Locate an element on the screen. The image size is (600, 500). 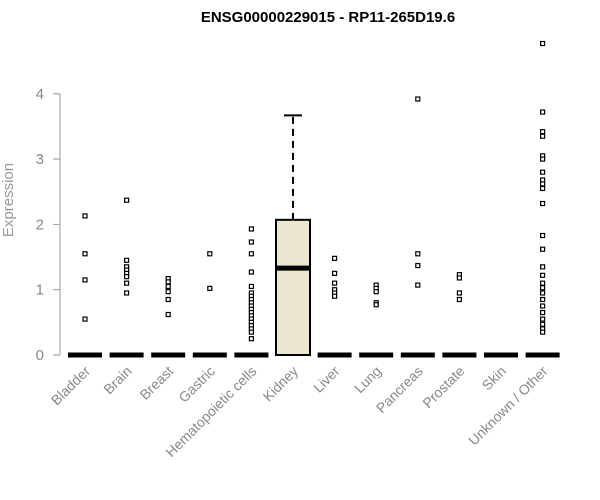
box-brain is located at coordinates (126, 277).